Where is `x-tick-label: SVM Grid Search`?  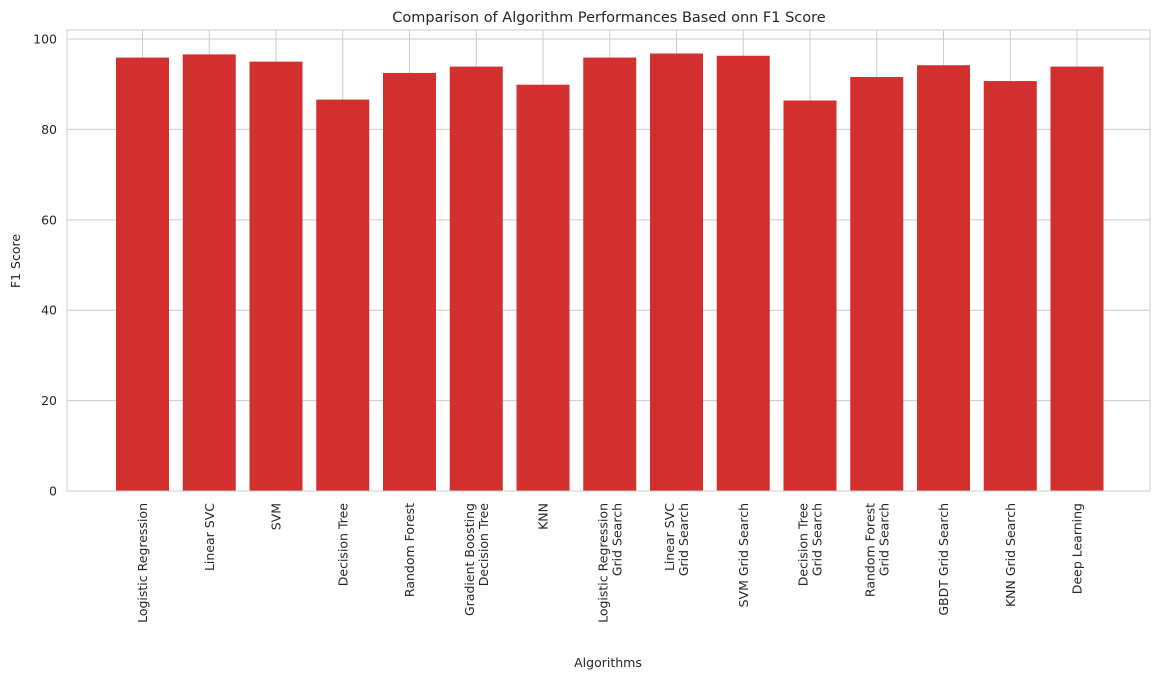 x-tick-label: SVM Grid Search is located at coordinates (743, 555).